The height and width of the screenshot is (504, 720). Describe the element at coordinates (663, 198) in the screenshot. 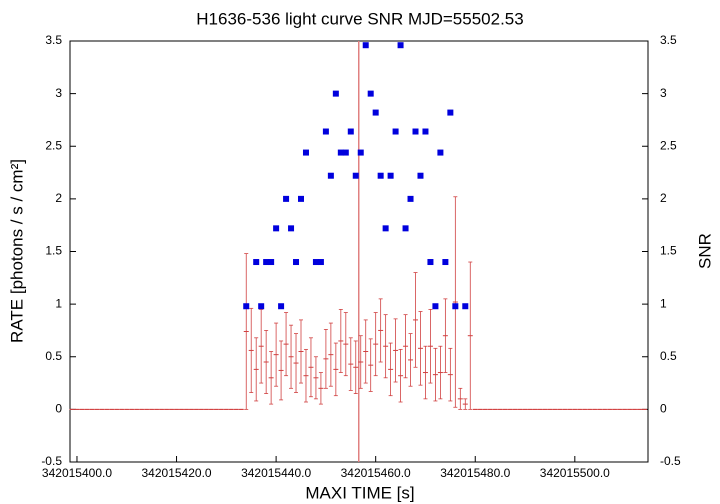

I see `y2-tick-label: 2` at that location.